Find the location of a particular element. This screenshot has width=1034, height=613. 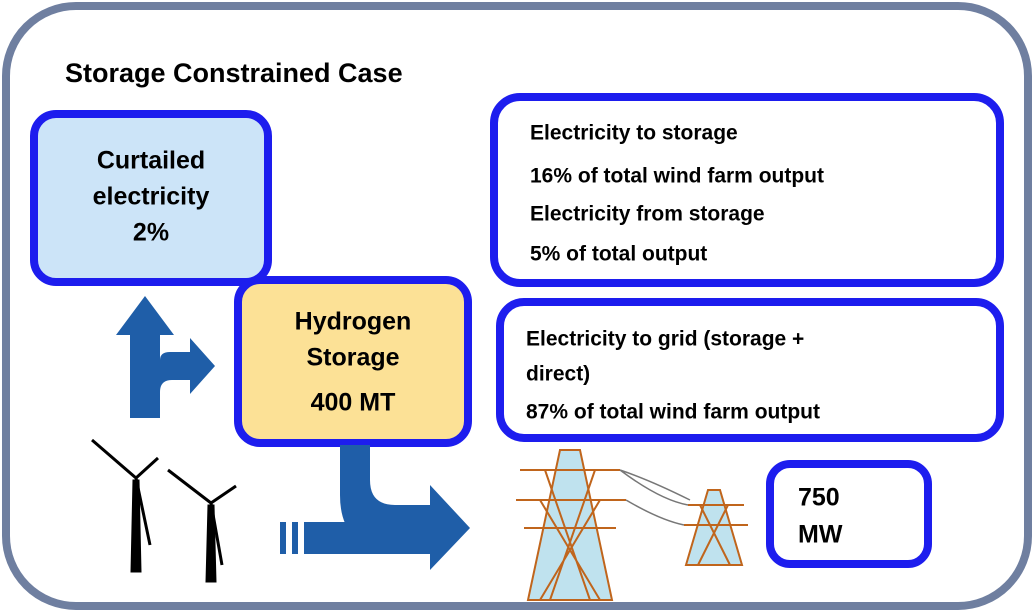

storage-text: Hydrogen is located at coordinates (353, 322).